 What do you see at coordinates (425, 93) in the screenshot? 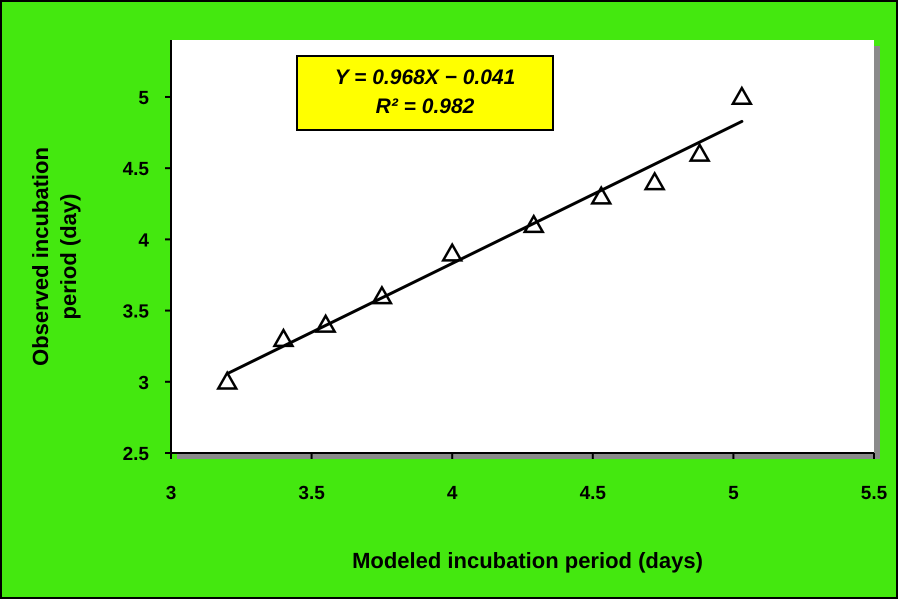
I see `equation-box: Y = 0.968X − 0.041 R² = 0.982` at bounding box center [425, 93].